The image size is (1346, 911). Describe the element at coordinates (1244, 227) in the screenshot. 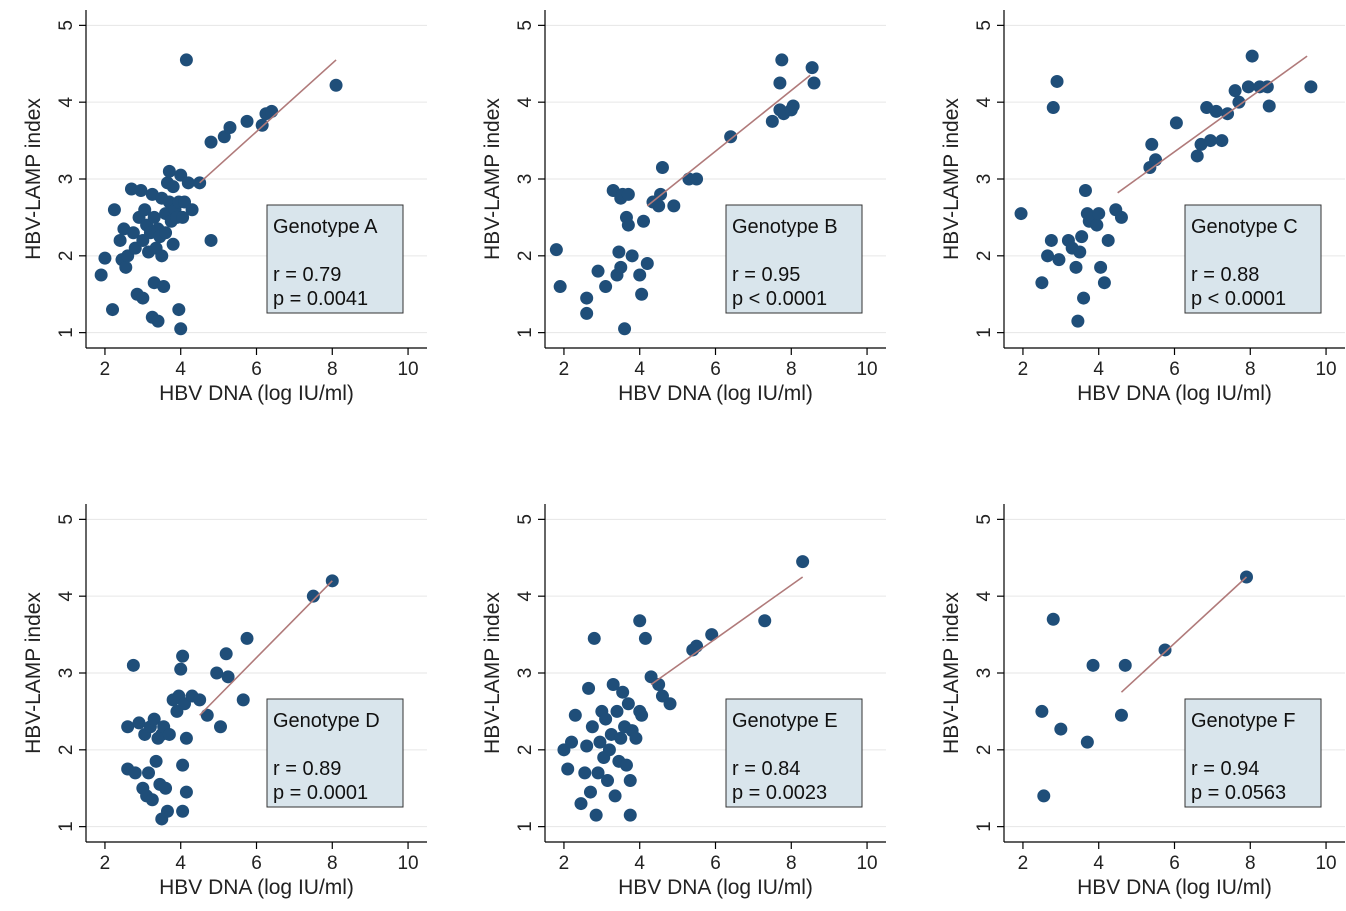

I see `legend-genotype: Genotype C` at that location.